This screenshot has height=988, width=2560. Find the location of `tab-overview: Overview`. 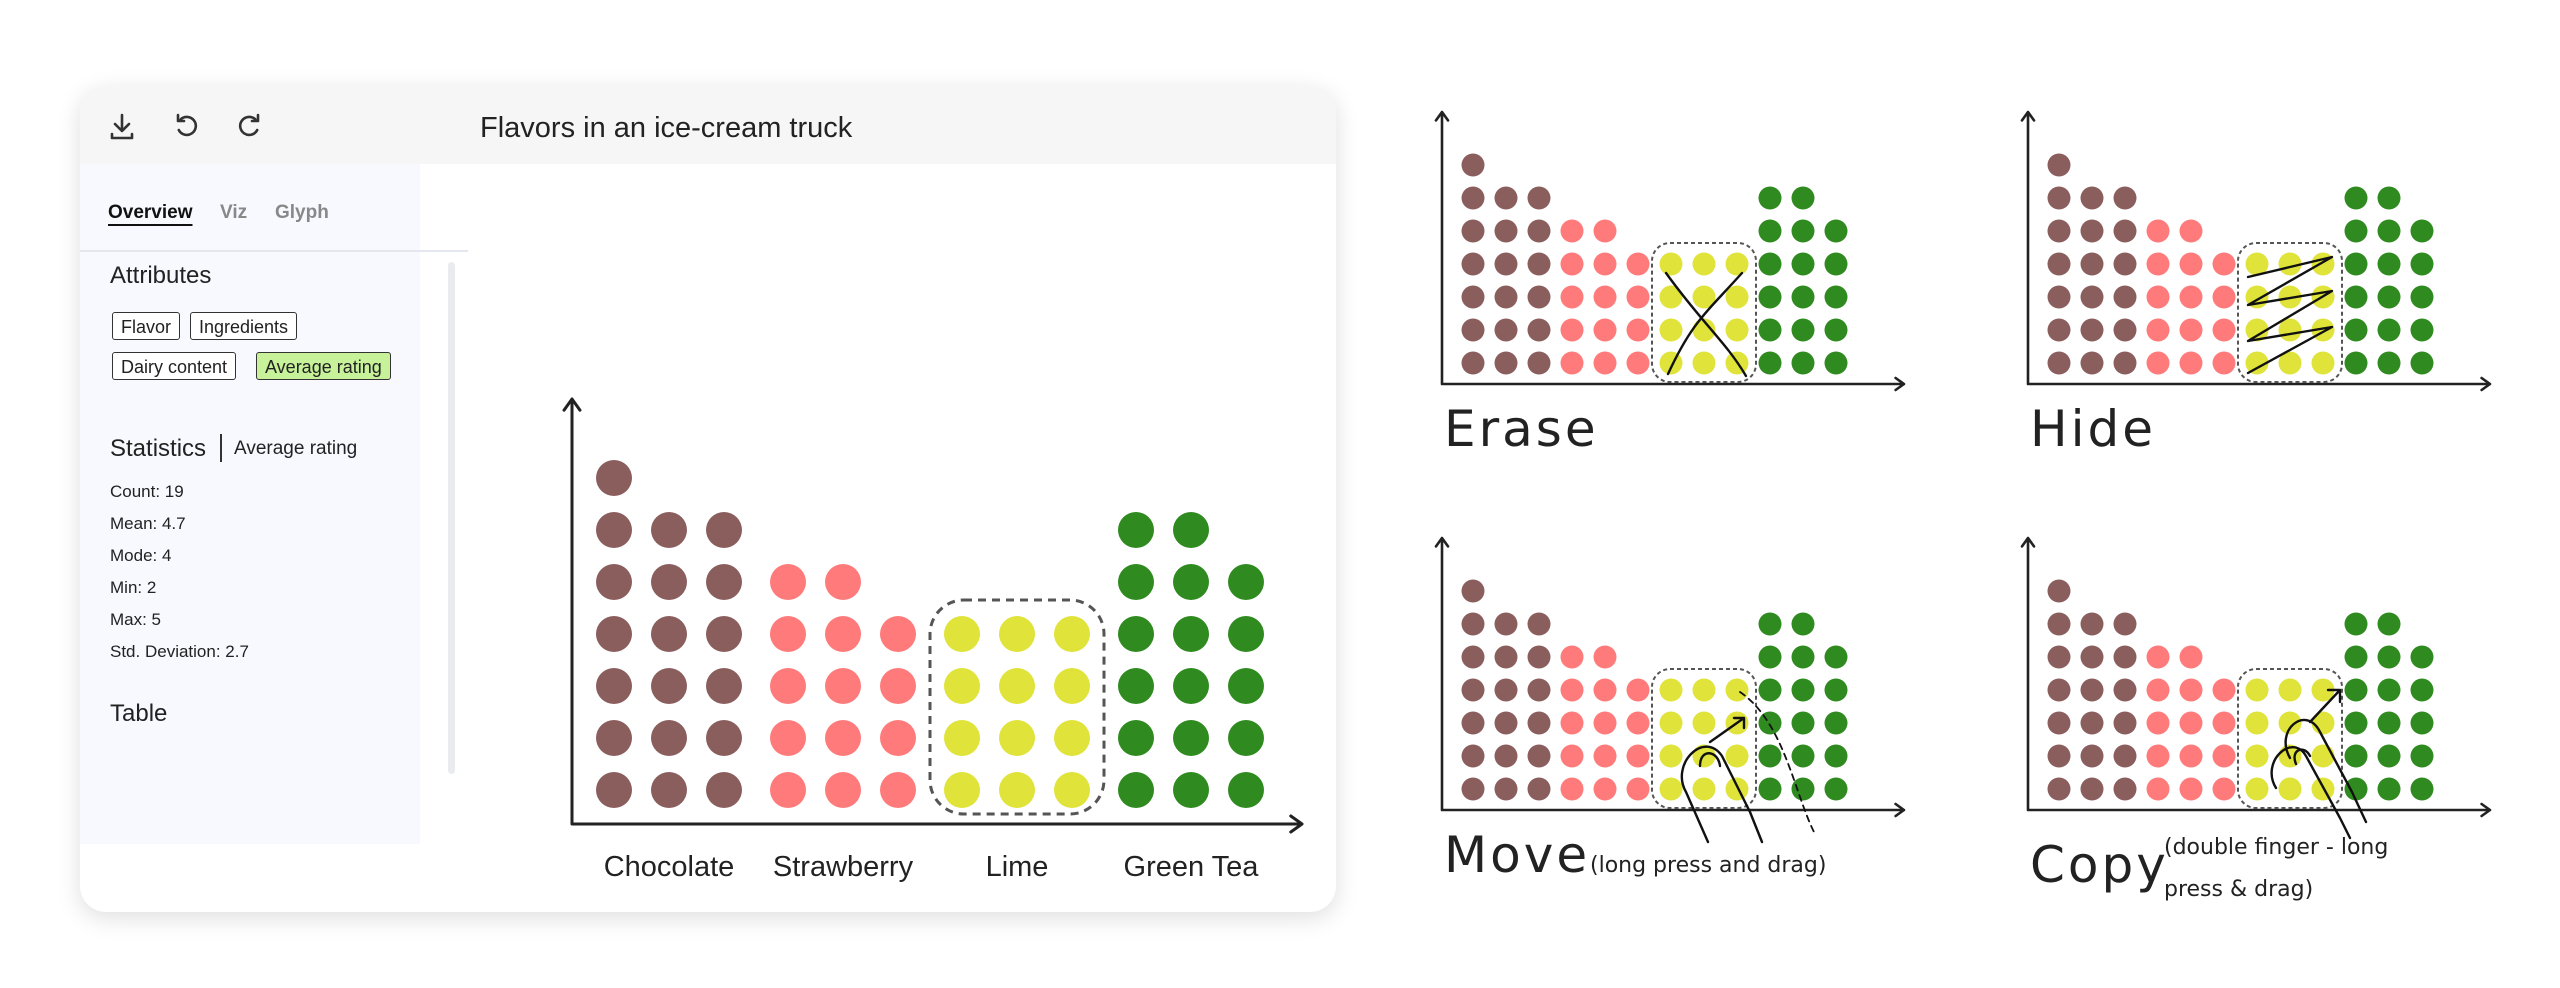

tab-overview: Overview is located at coordinates (150, 212).